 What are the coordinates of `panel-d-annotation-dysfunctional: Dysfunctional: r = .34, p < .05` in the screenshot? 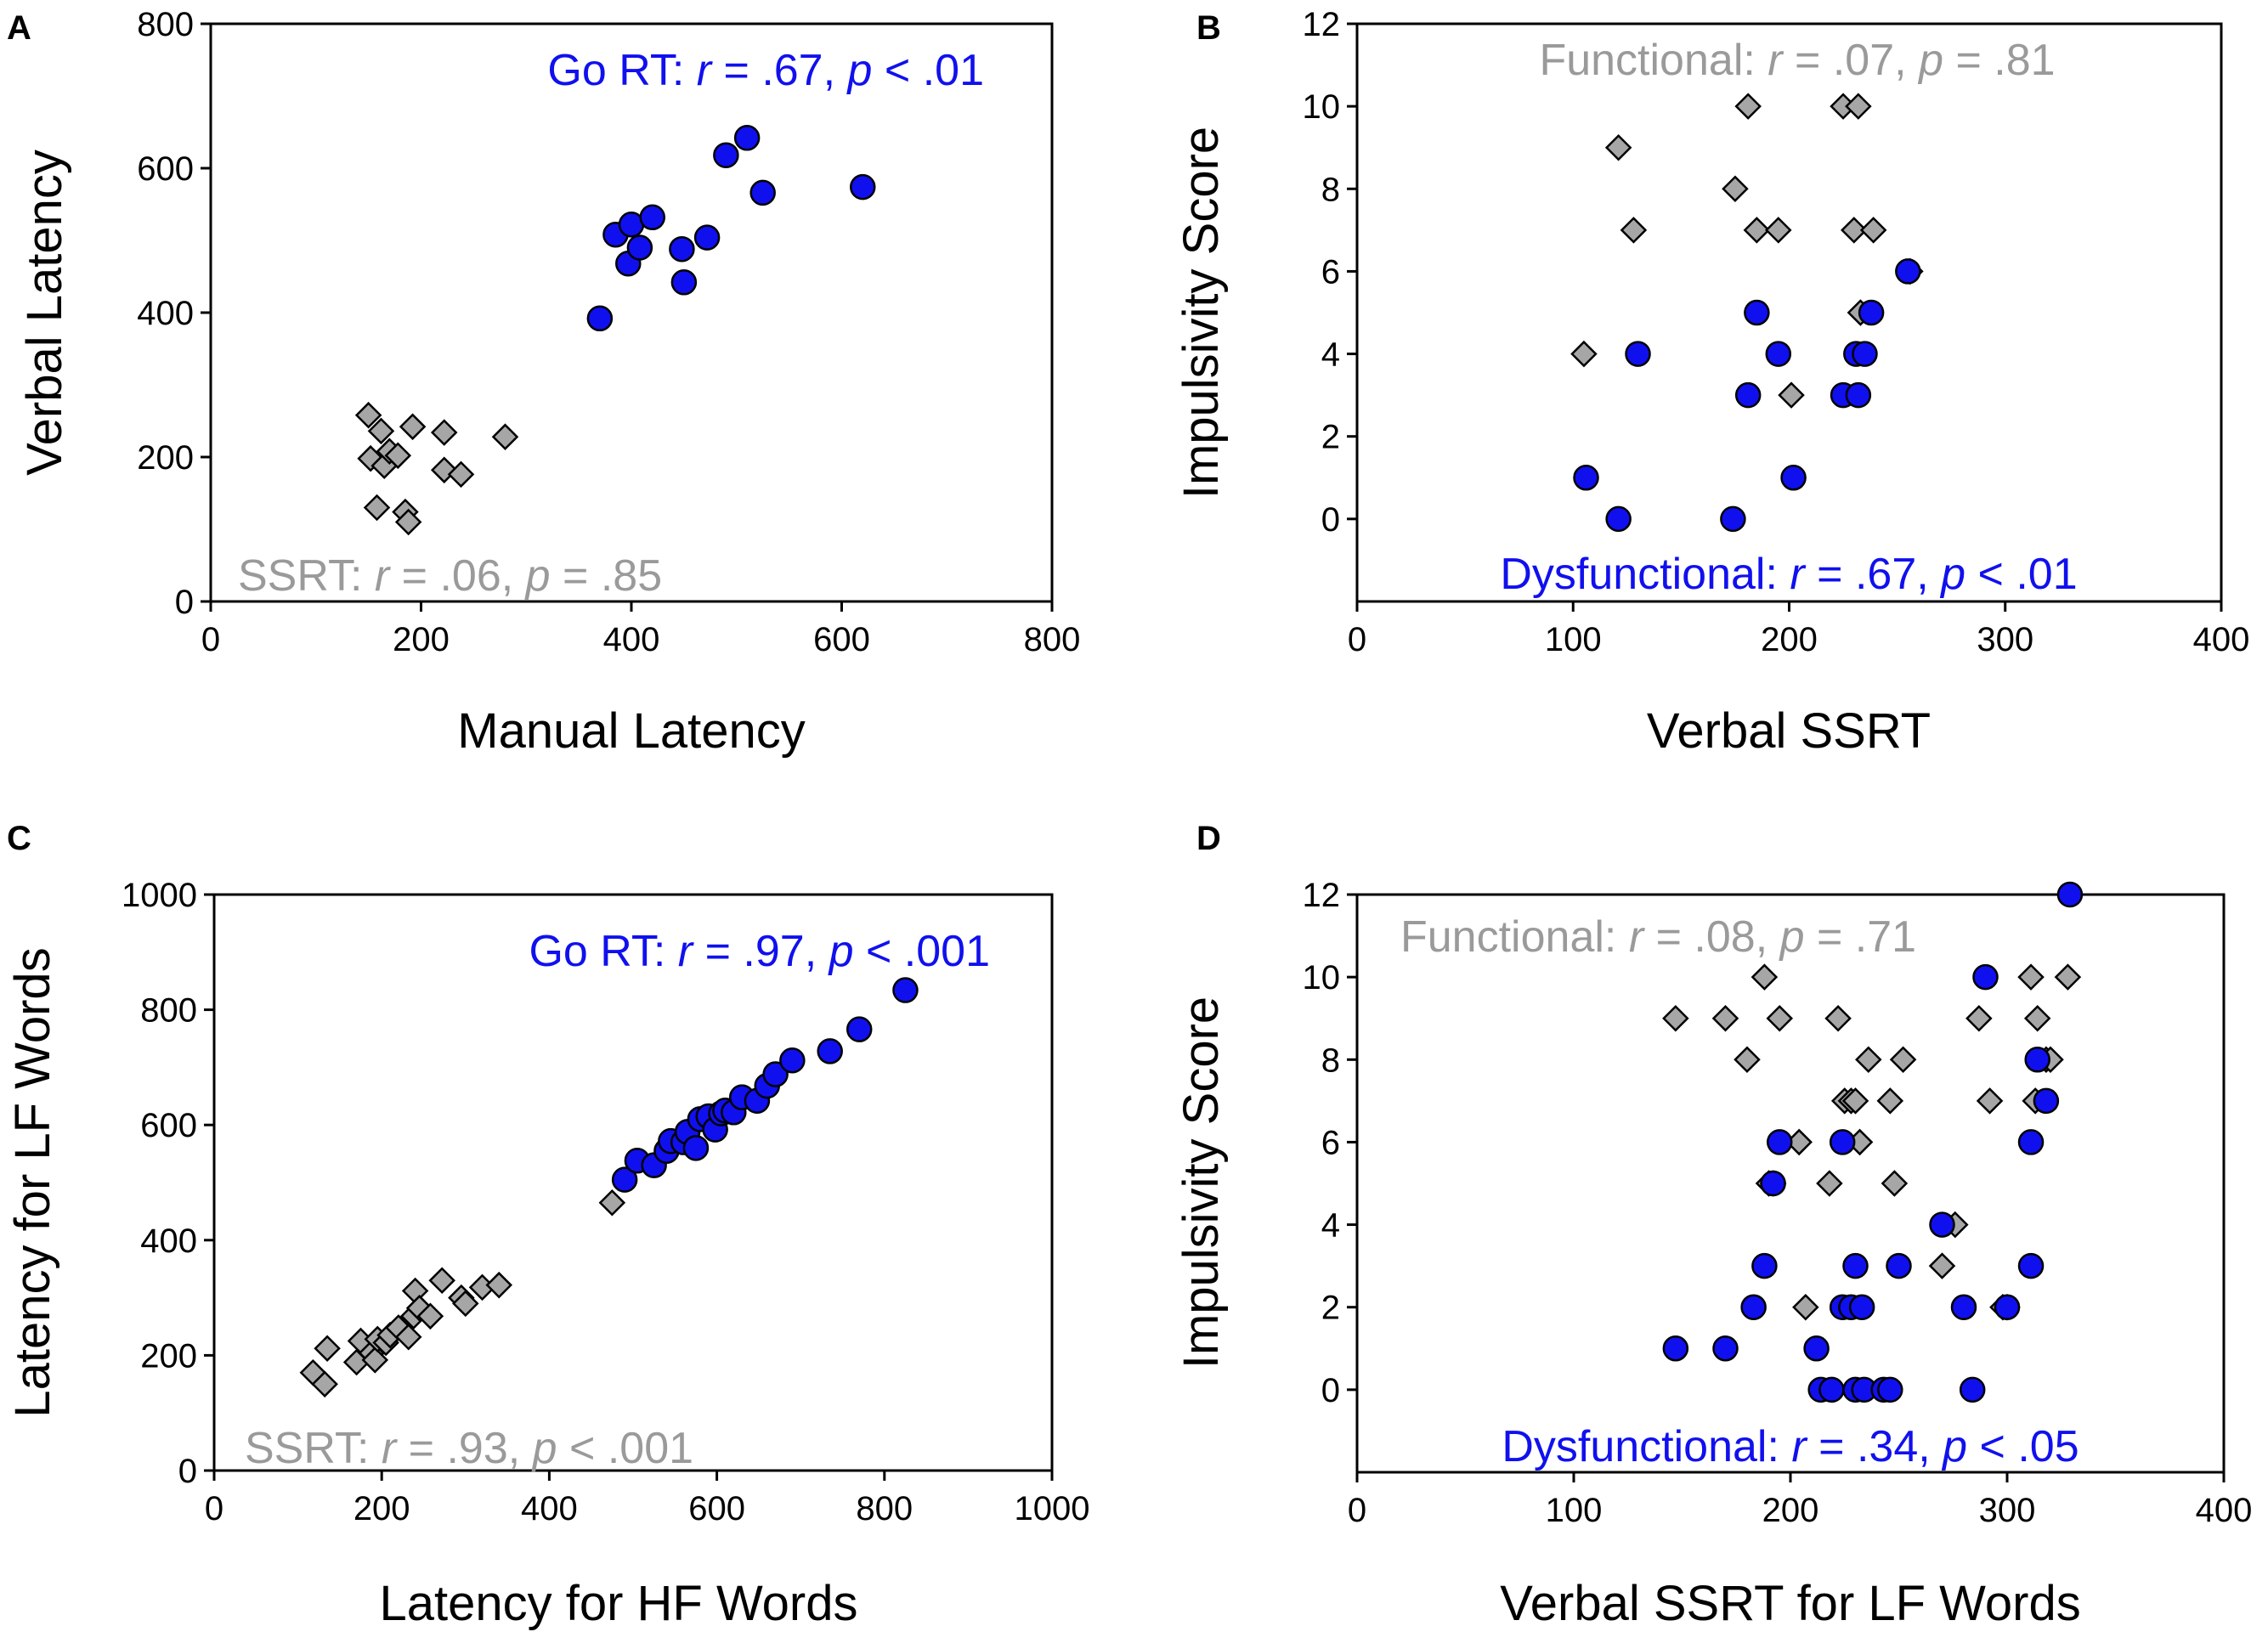 It's located at (1790, 1446).